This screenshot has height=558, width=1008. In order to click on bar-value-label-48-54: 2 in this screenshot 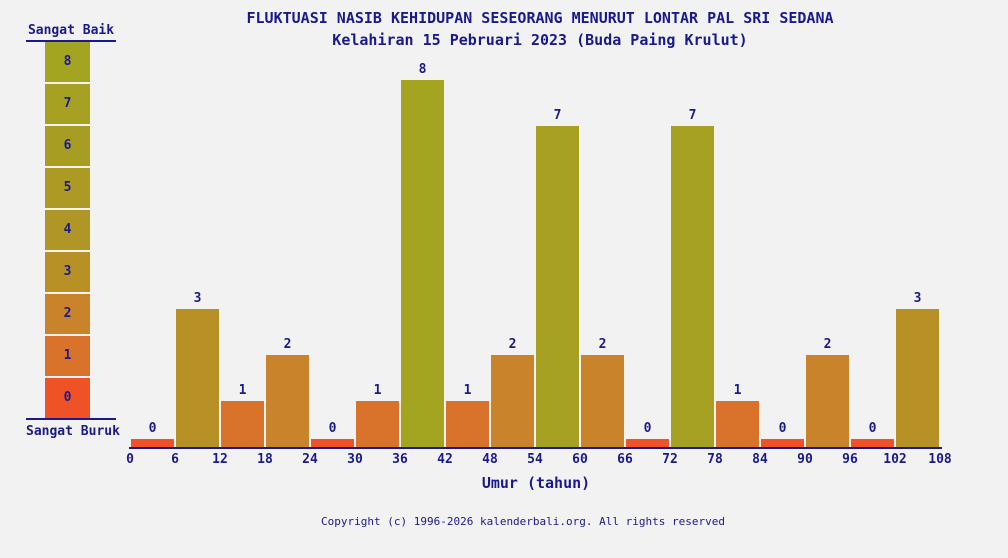, I will do `click(512, 344)`.